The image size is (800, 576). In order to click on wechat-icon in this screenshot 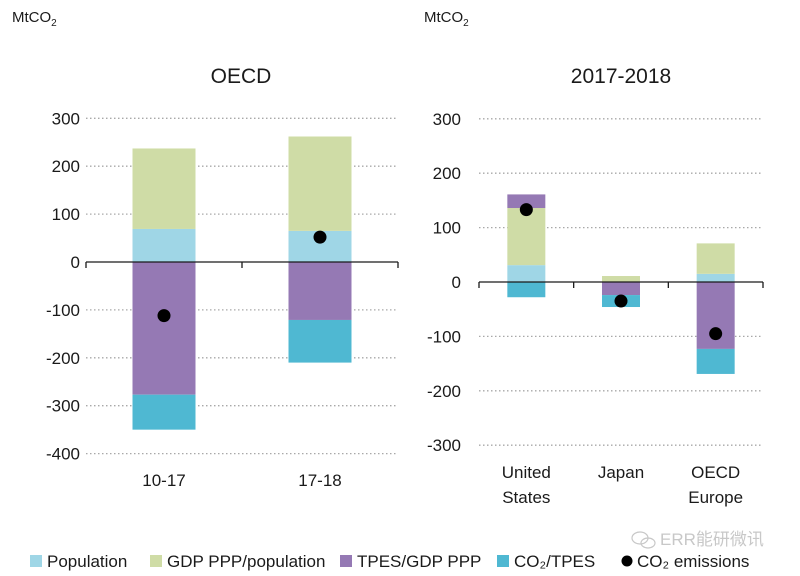, I will do `click(643, 540)`.